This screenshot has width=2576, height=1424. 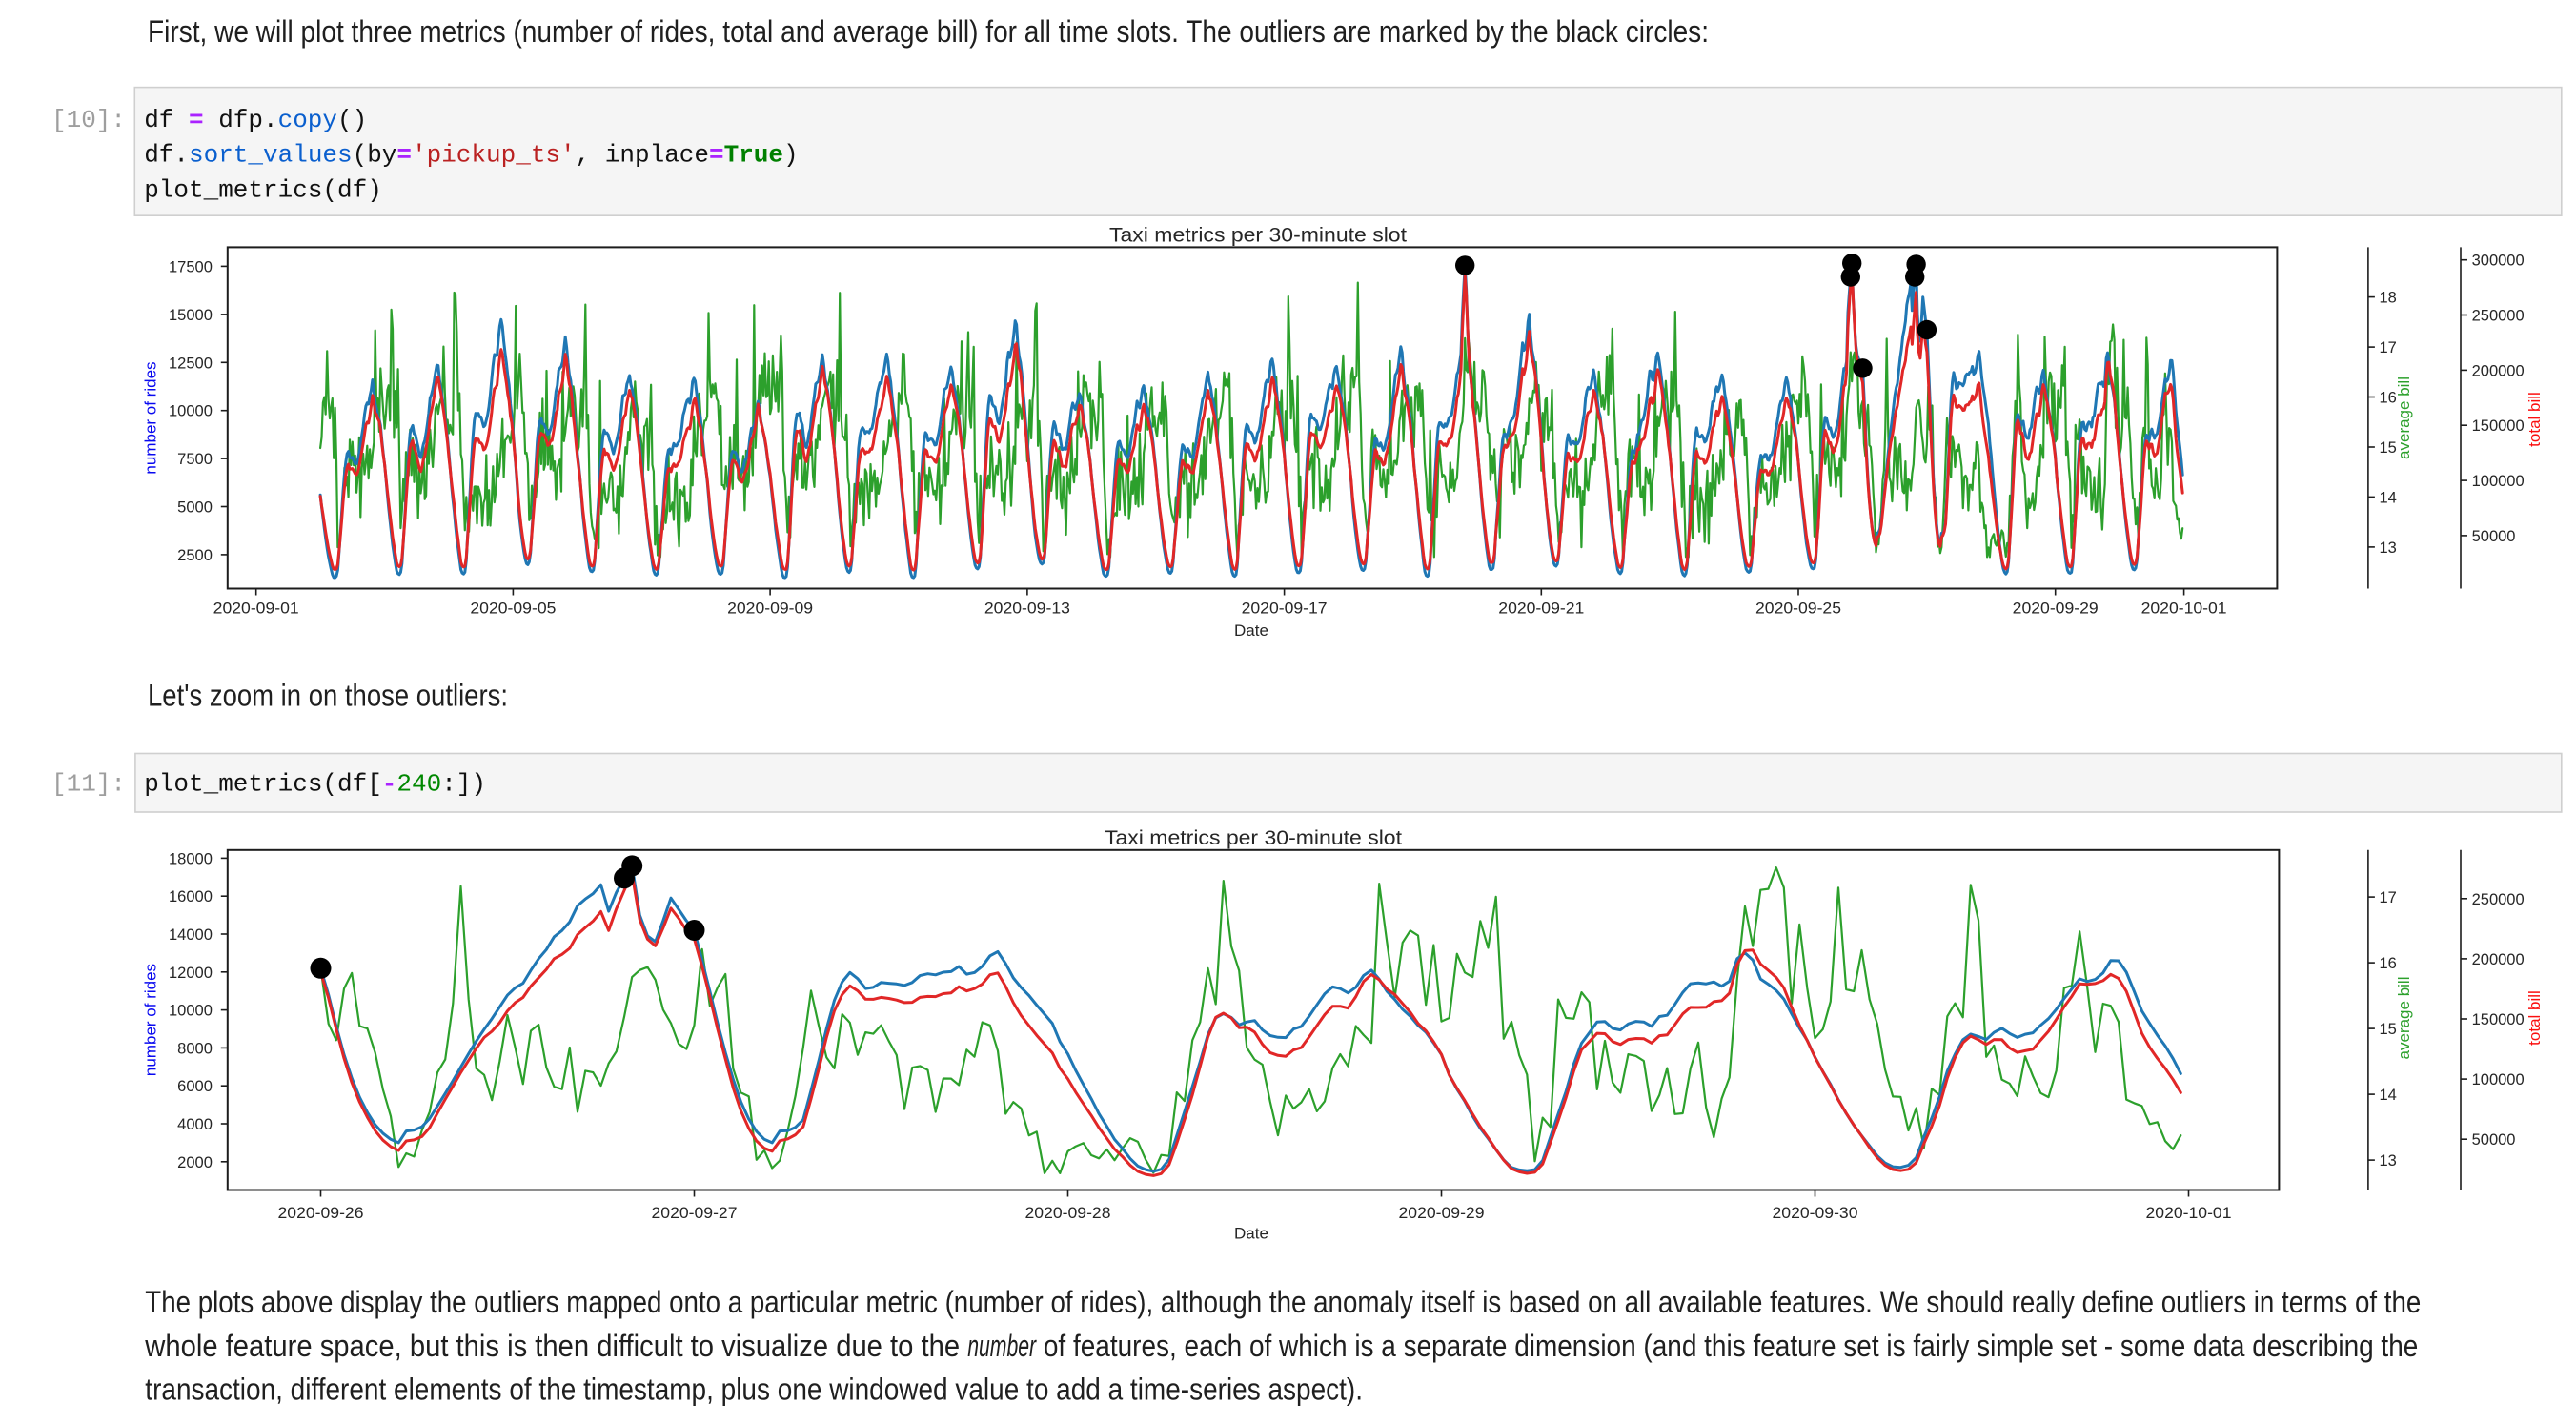 I want to click on svg-text: 240, so click(x=418, y=784).